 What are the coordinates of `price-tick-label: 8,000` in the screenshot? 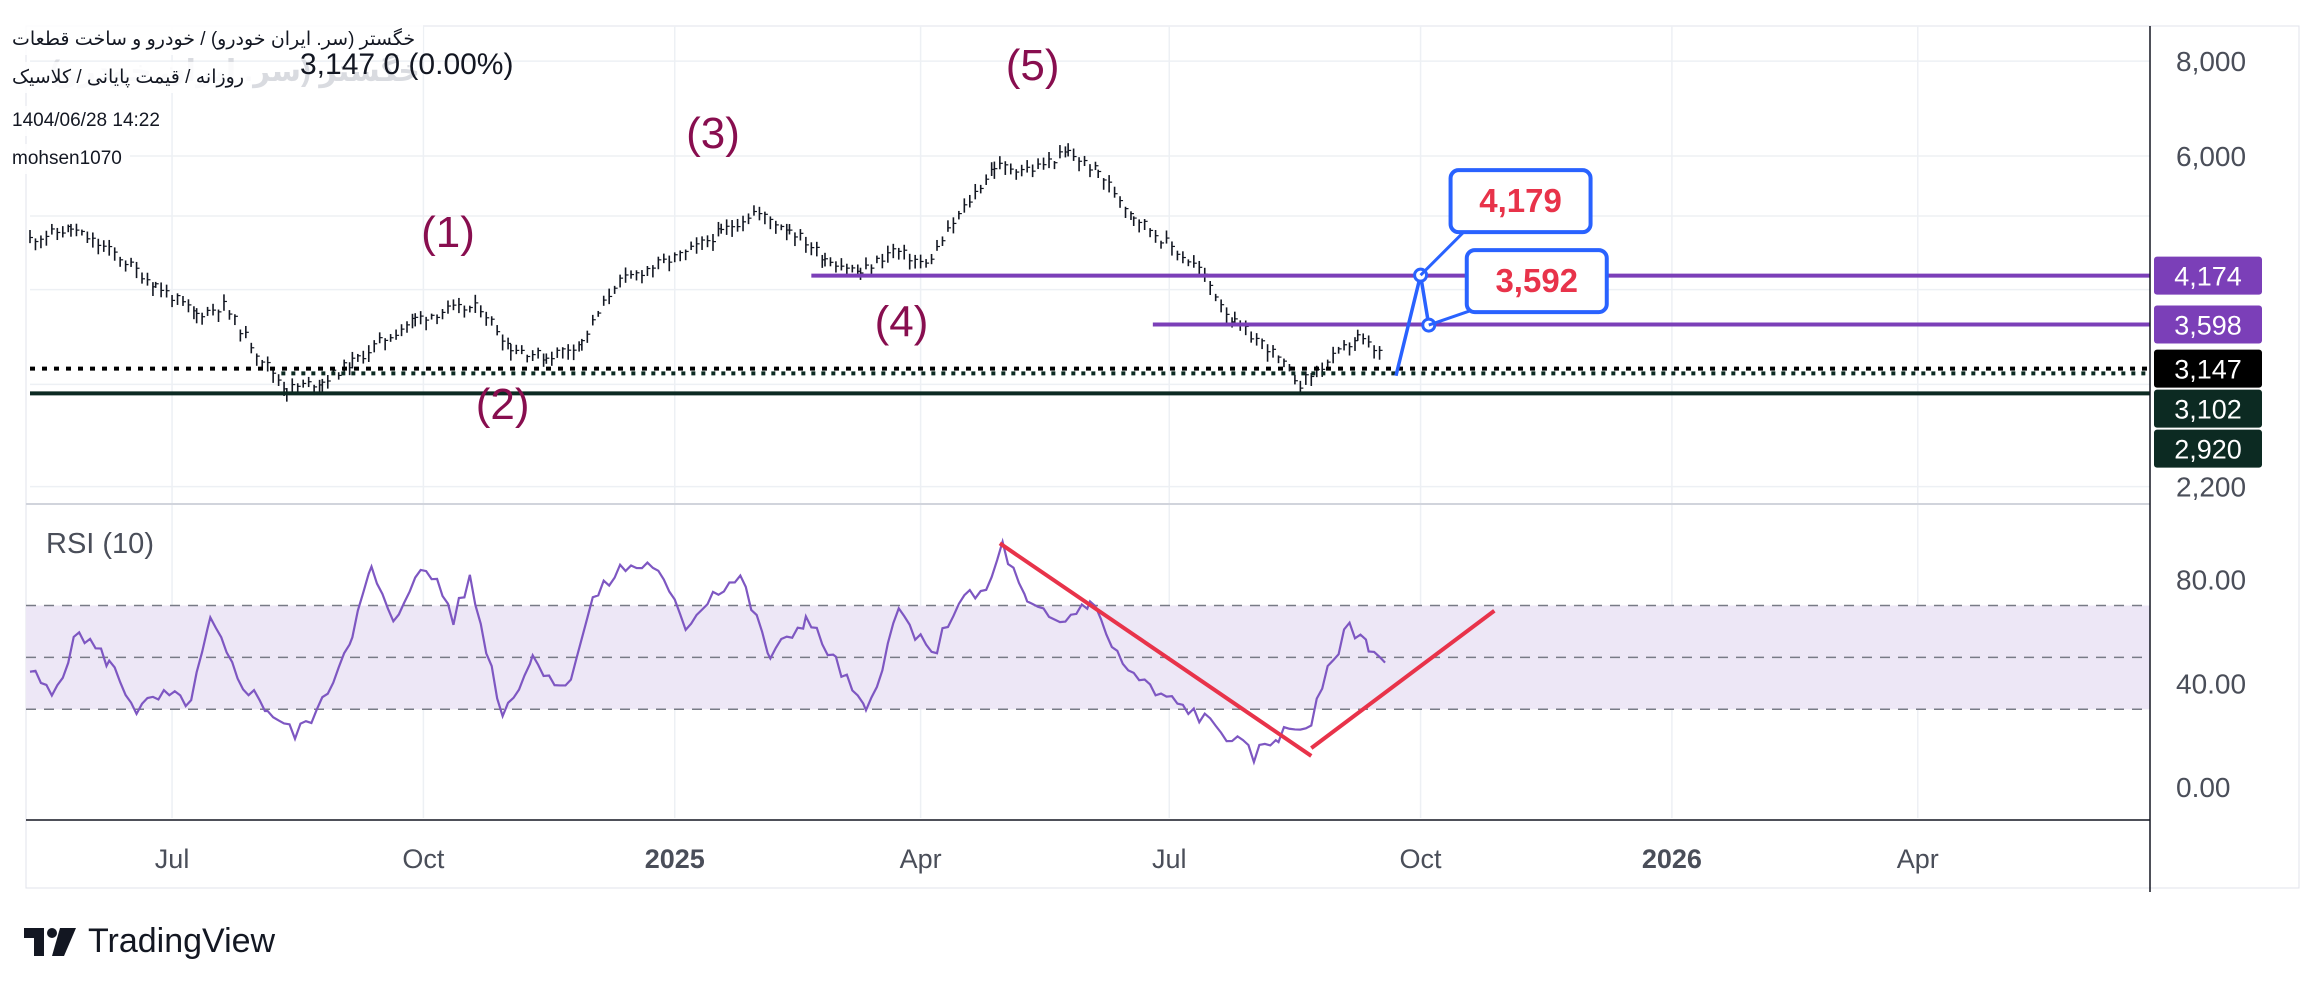 It's located at (2211, 61).